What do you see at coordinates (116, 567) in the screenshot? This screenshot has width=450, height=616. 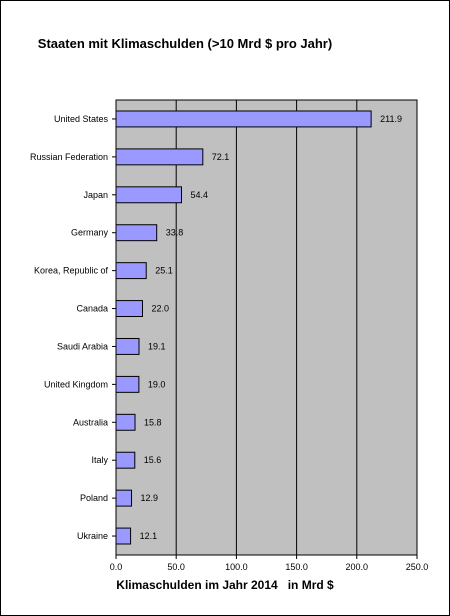 I see `x-tick-label: 0.0` at bounding box center [116, 567].